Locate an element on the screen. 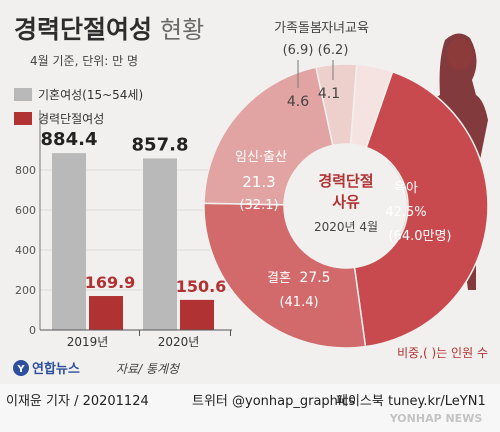 The image size is (500, 432). donut-note: 비중,( )는 인원 수 is located at coordinates (442, 353).